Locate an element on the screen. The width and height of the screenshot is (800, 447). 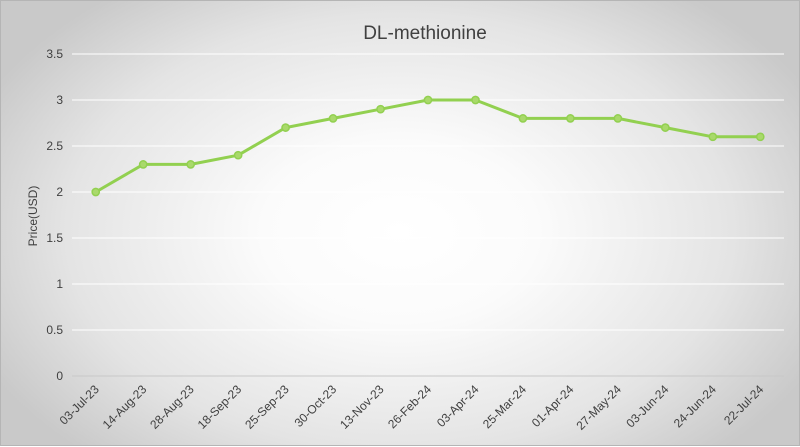
x-tick-label: 22-Jul-24 is located at coordinates (744, 405).